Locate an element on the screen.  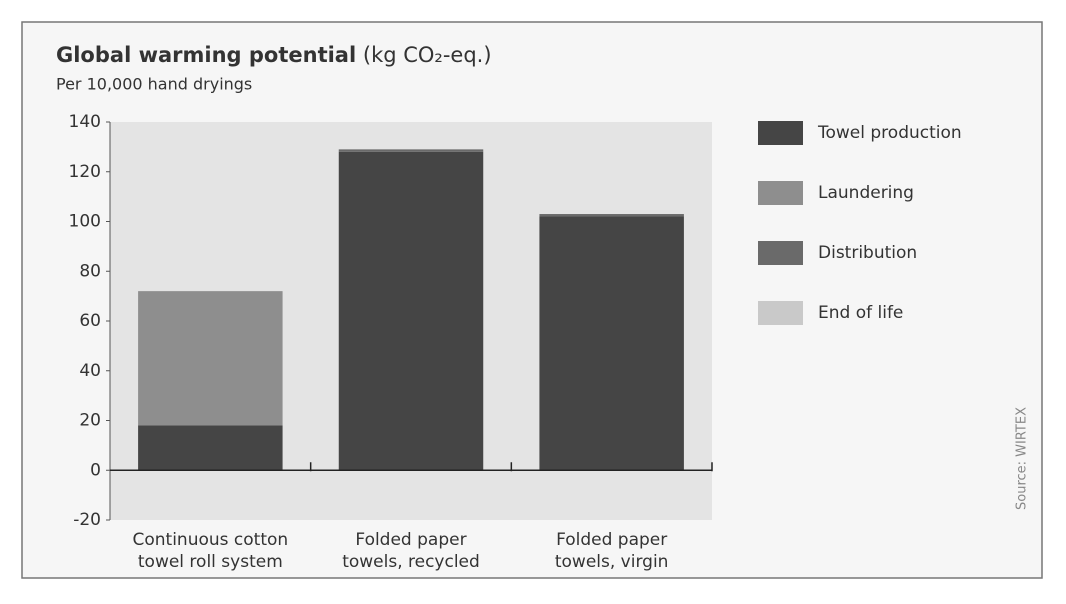
x-tick-label: Continuous cotton towel roll system is located at coordinates (210, 551).